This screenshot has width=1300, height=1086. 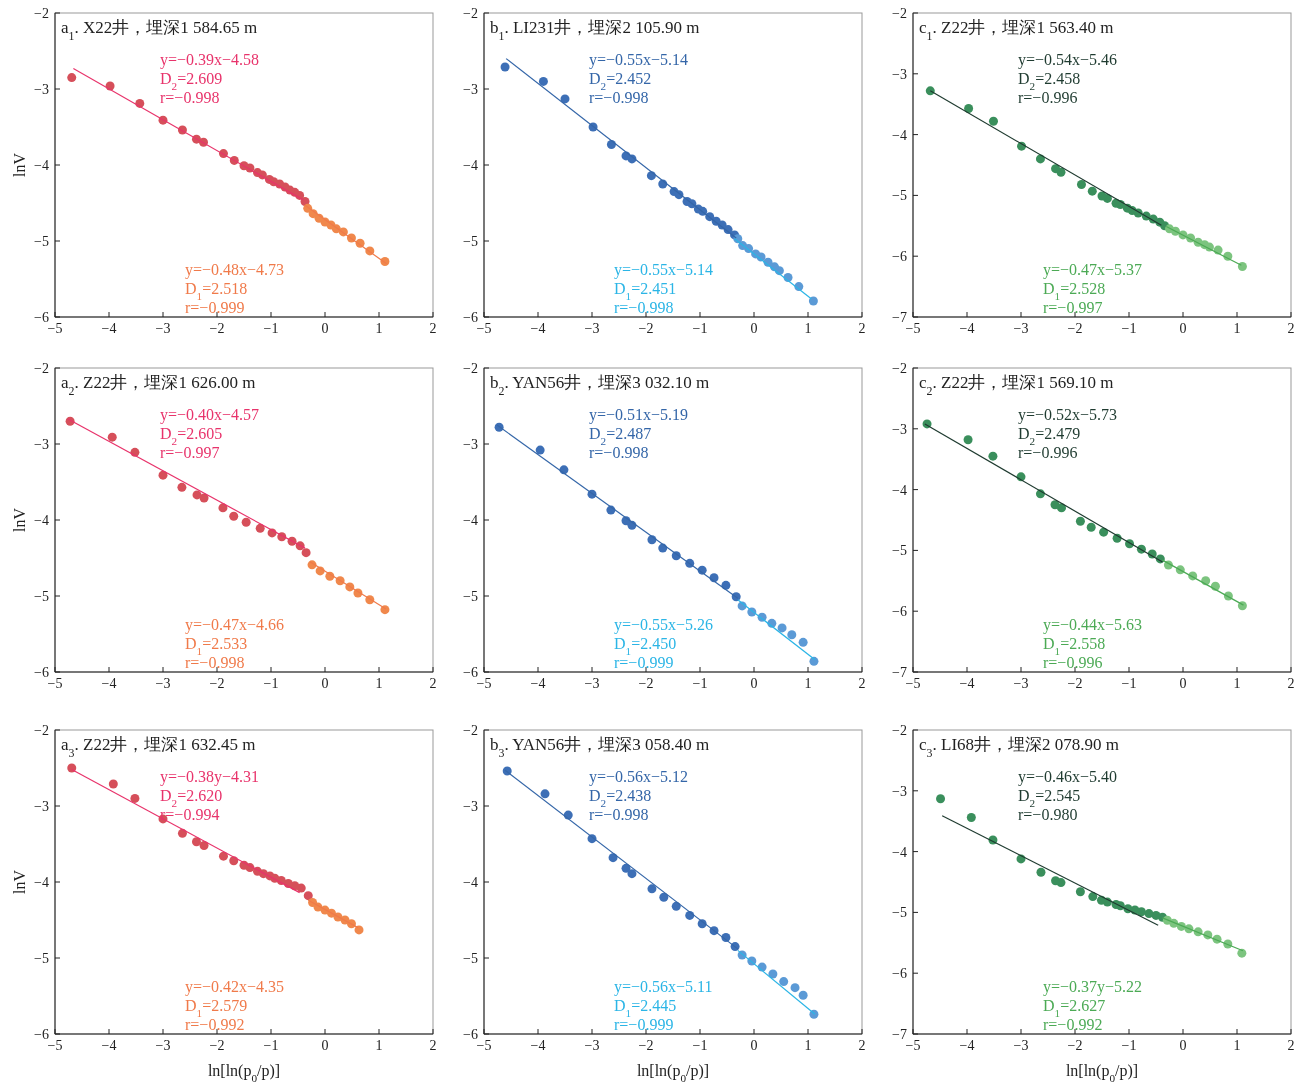 What do you see at coordinates (1049, 436) in the screenshot?
I see `annotation: D$_{2}$=2.479` at bounding box center [1049, 436].